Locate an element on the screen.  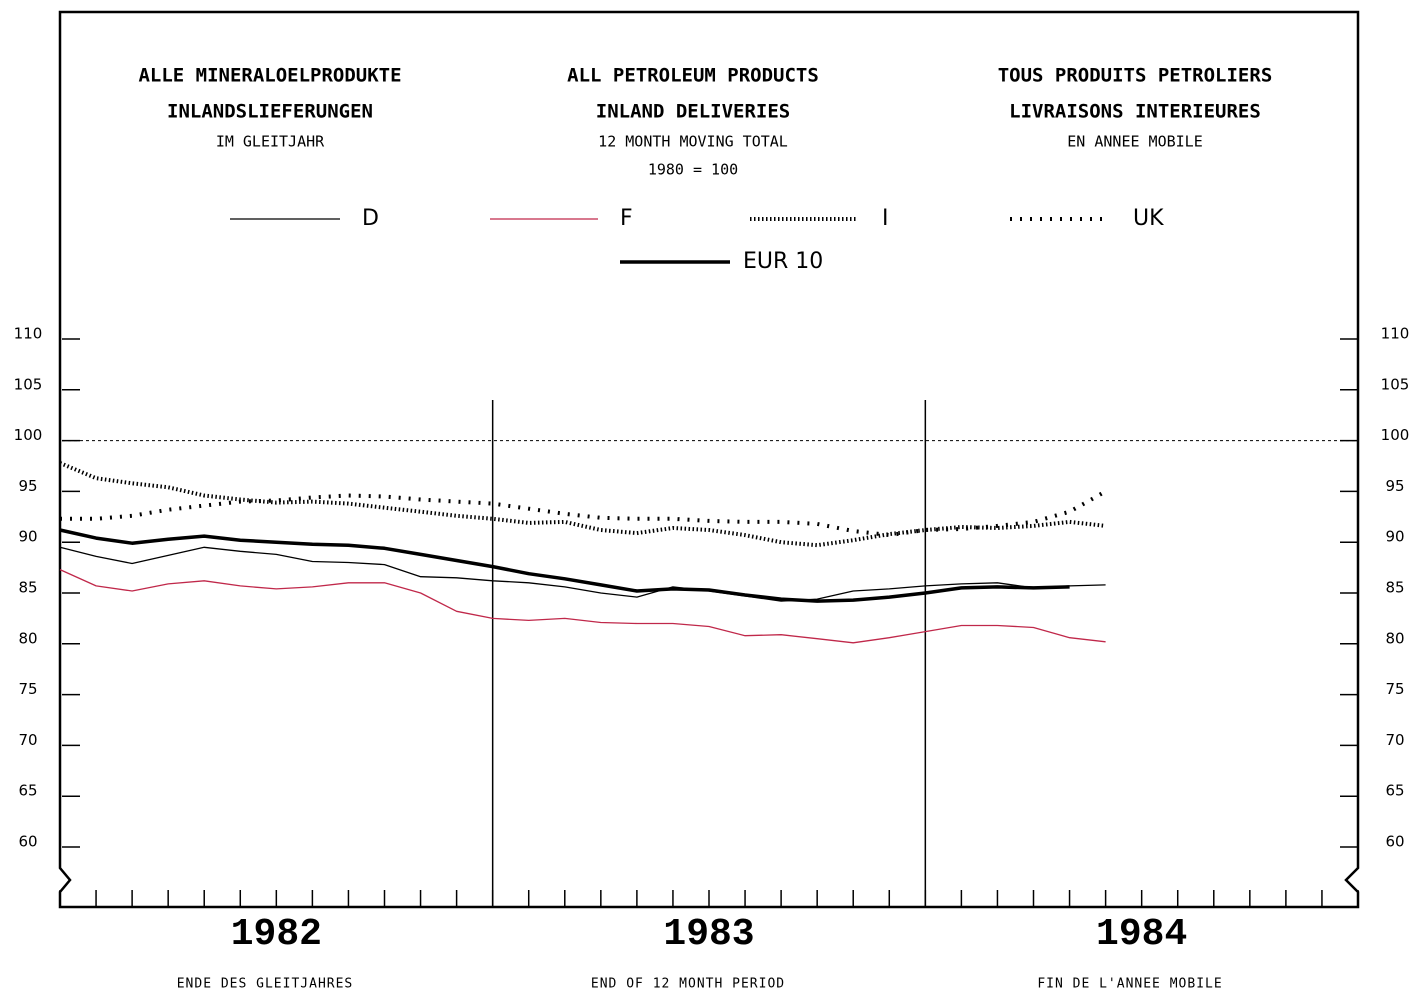
title-line: 1980 = 100 is located at coordinates (693, 170).